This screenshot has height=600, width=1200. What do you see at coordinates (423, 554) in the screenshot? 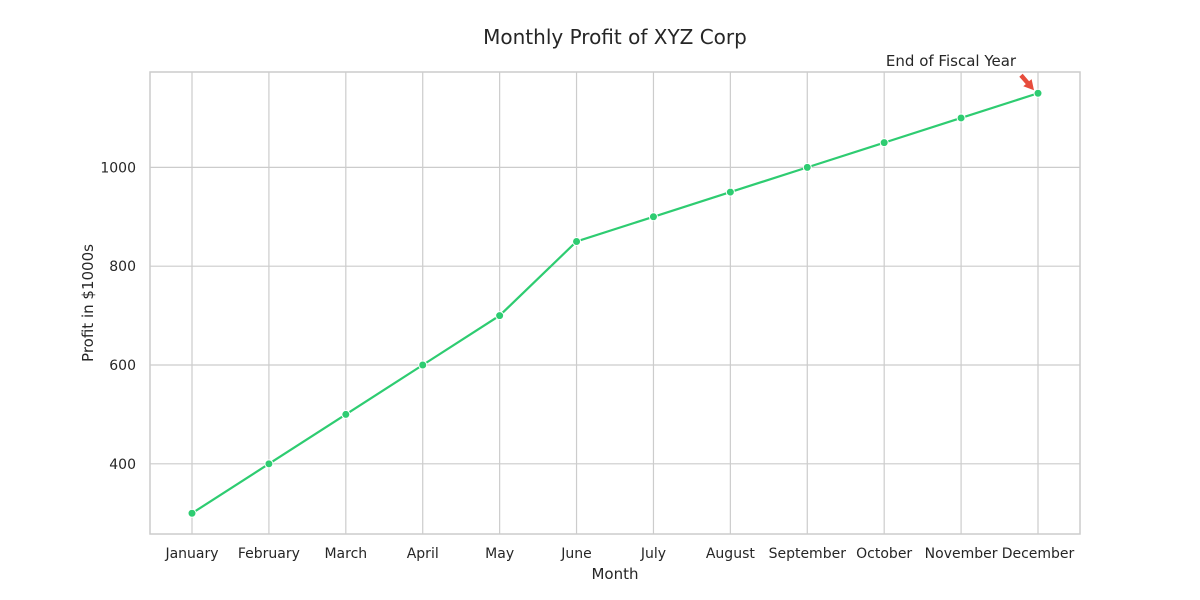
I see `x-tick-label: April` at bounding box center [423, 554].